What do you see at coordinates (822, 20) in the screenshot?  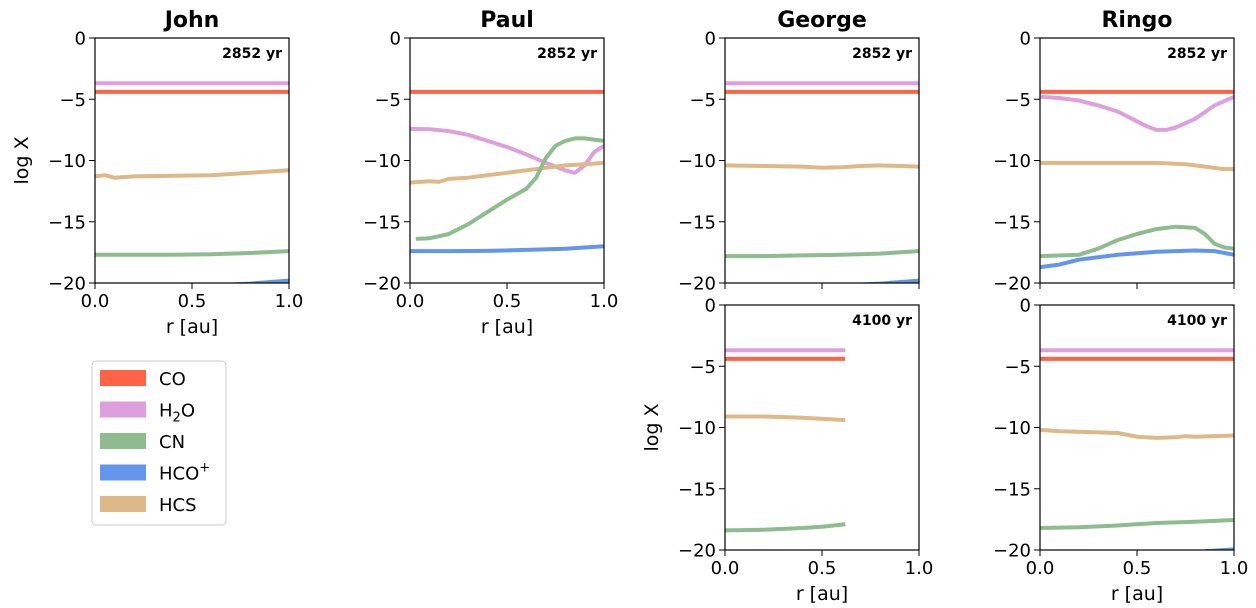 I see `panel-title: George` at bounding box center [822, 20].